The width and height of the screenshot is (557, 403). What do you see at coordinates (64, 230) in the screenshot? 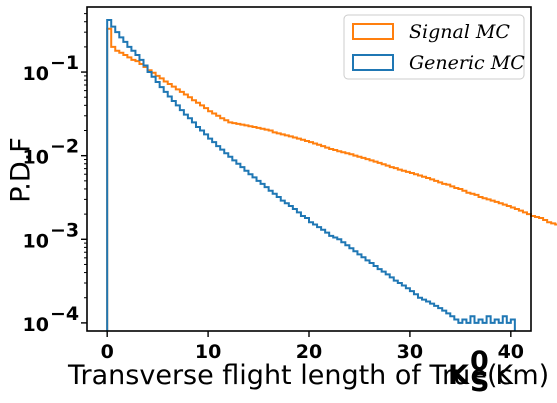
I see `y-tick-exponent: −3` at bounding box center [64, 230].